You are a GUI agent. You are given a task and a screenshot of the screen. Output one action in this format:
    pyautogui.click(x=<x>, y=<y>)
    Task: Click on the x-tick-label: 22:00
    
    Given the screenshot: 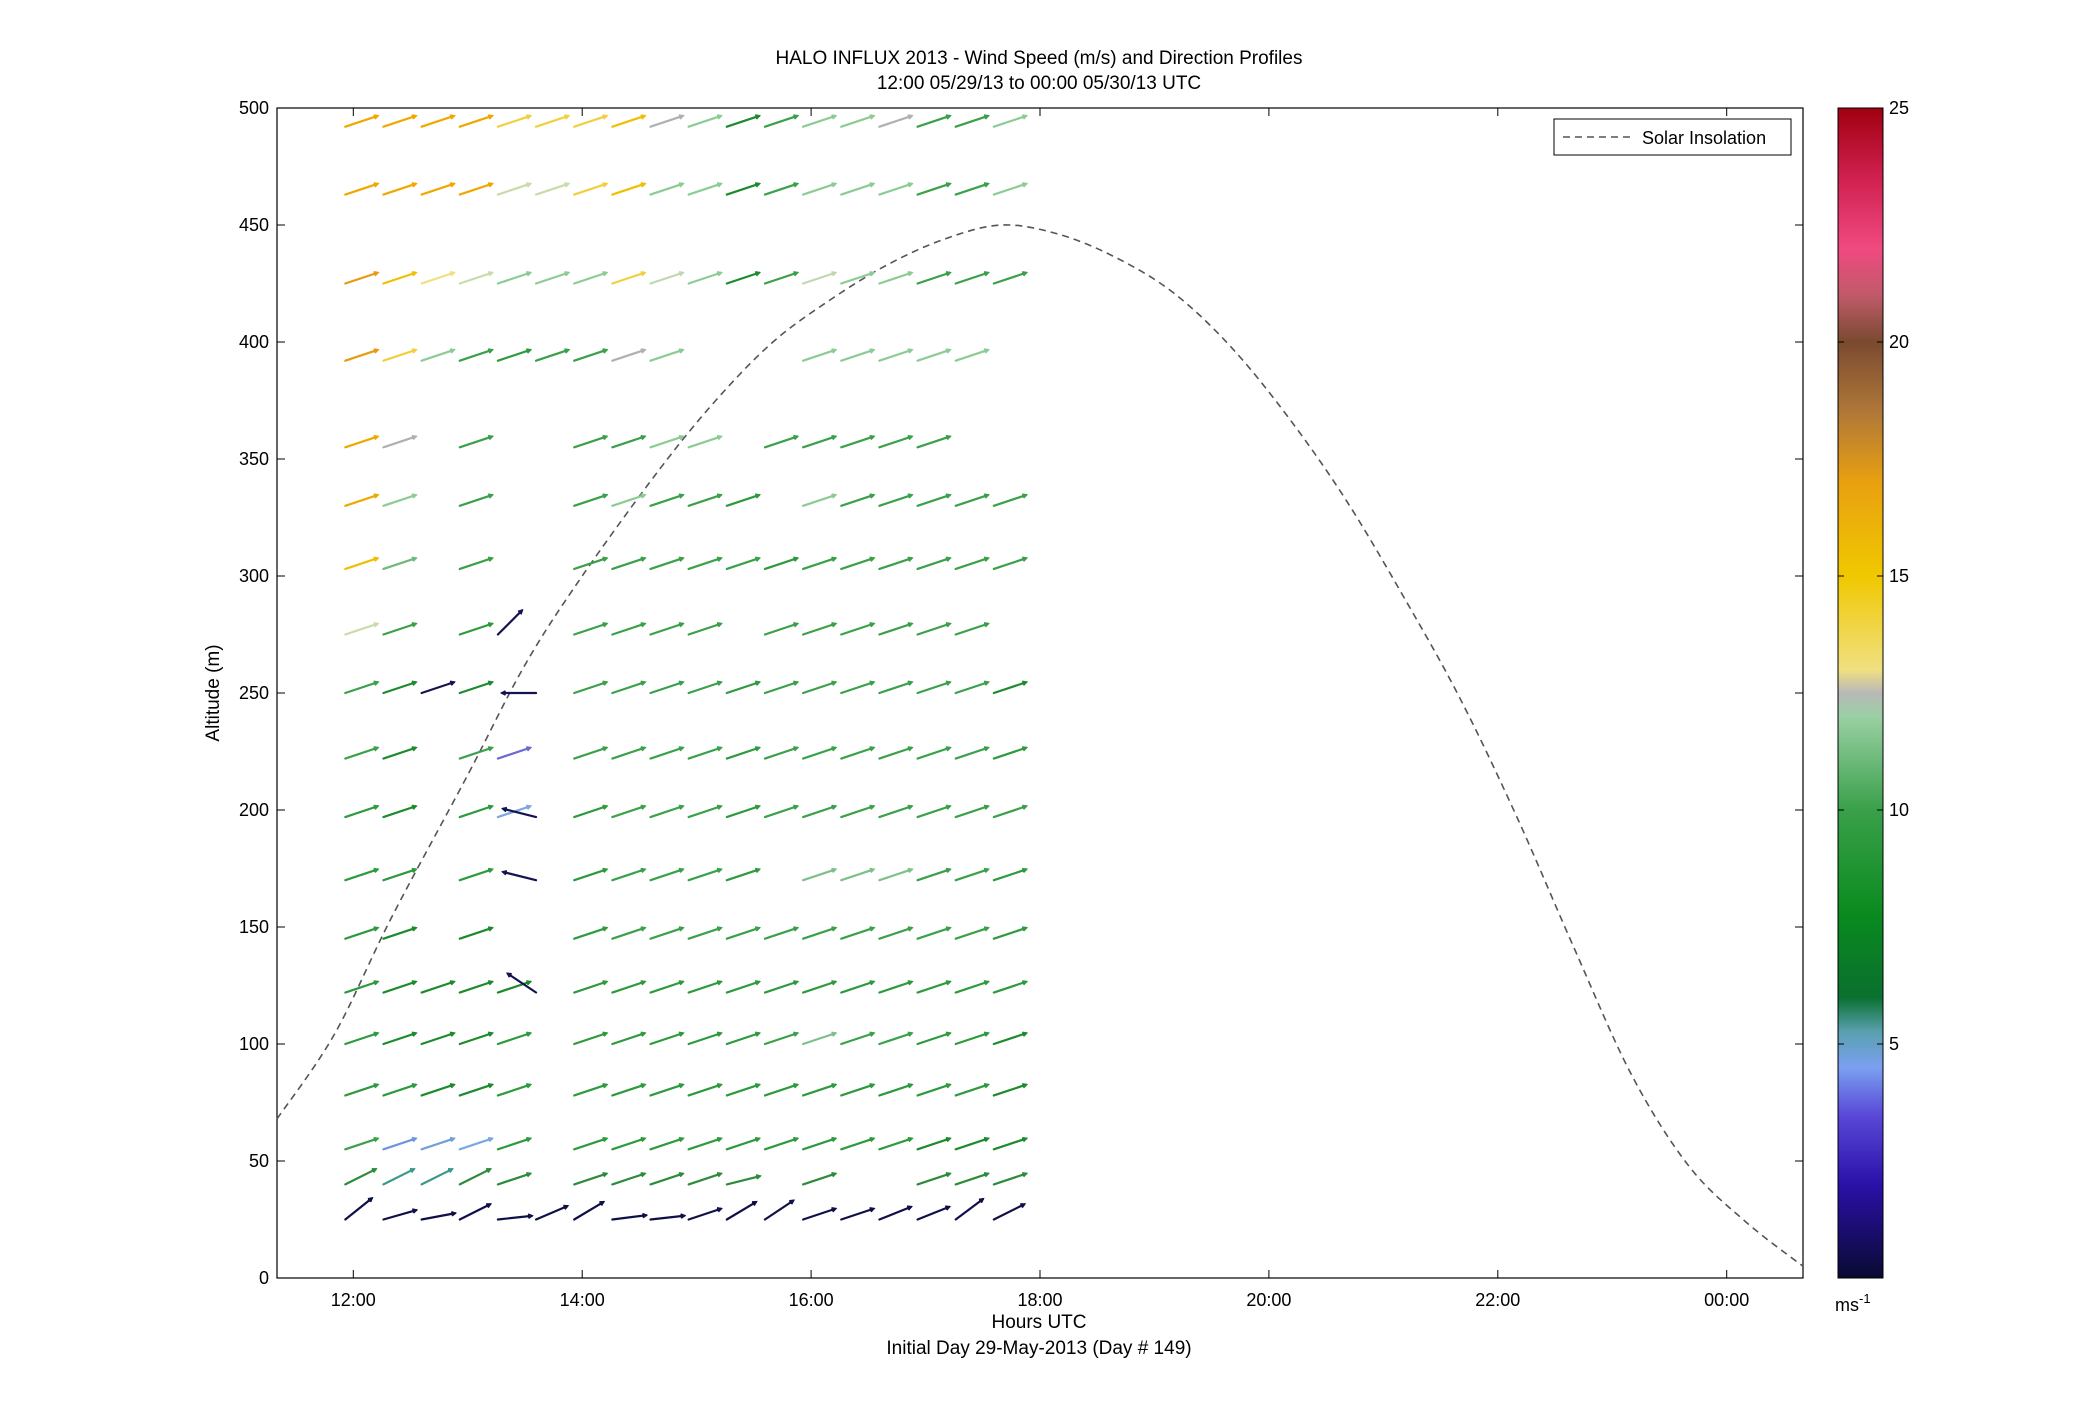 What is the action you would take?
    pyautogui.click(x=1497, y=1300)
    